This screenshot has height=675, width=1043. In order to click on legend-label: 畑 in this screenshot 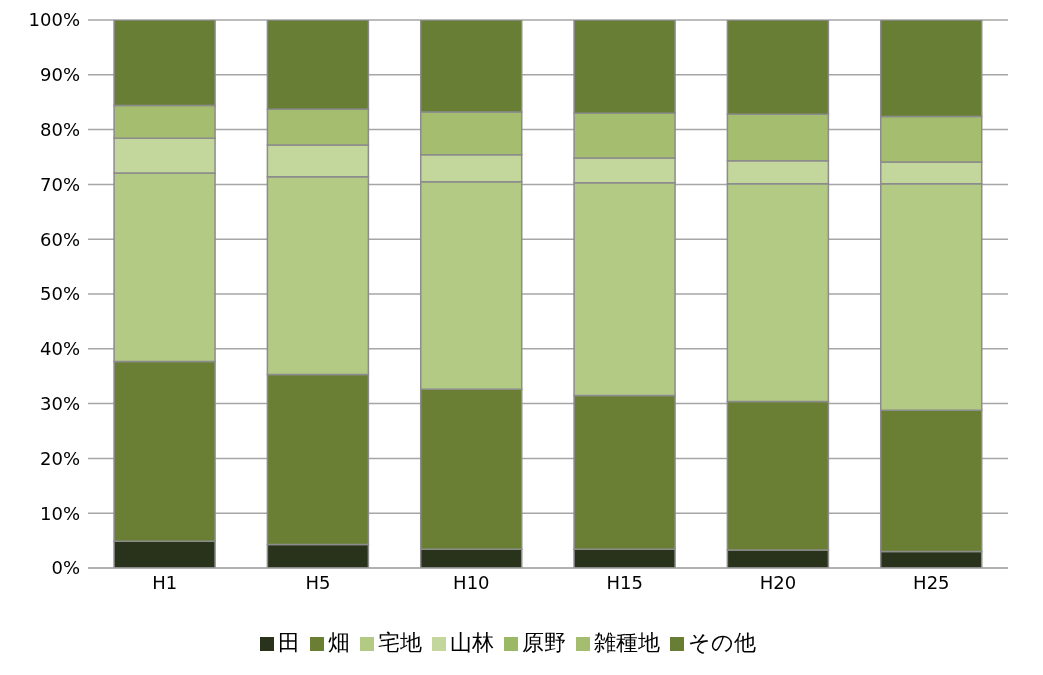, I will do `click(339, 642)`.